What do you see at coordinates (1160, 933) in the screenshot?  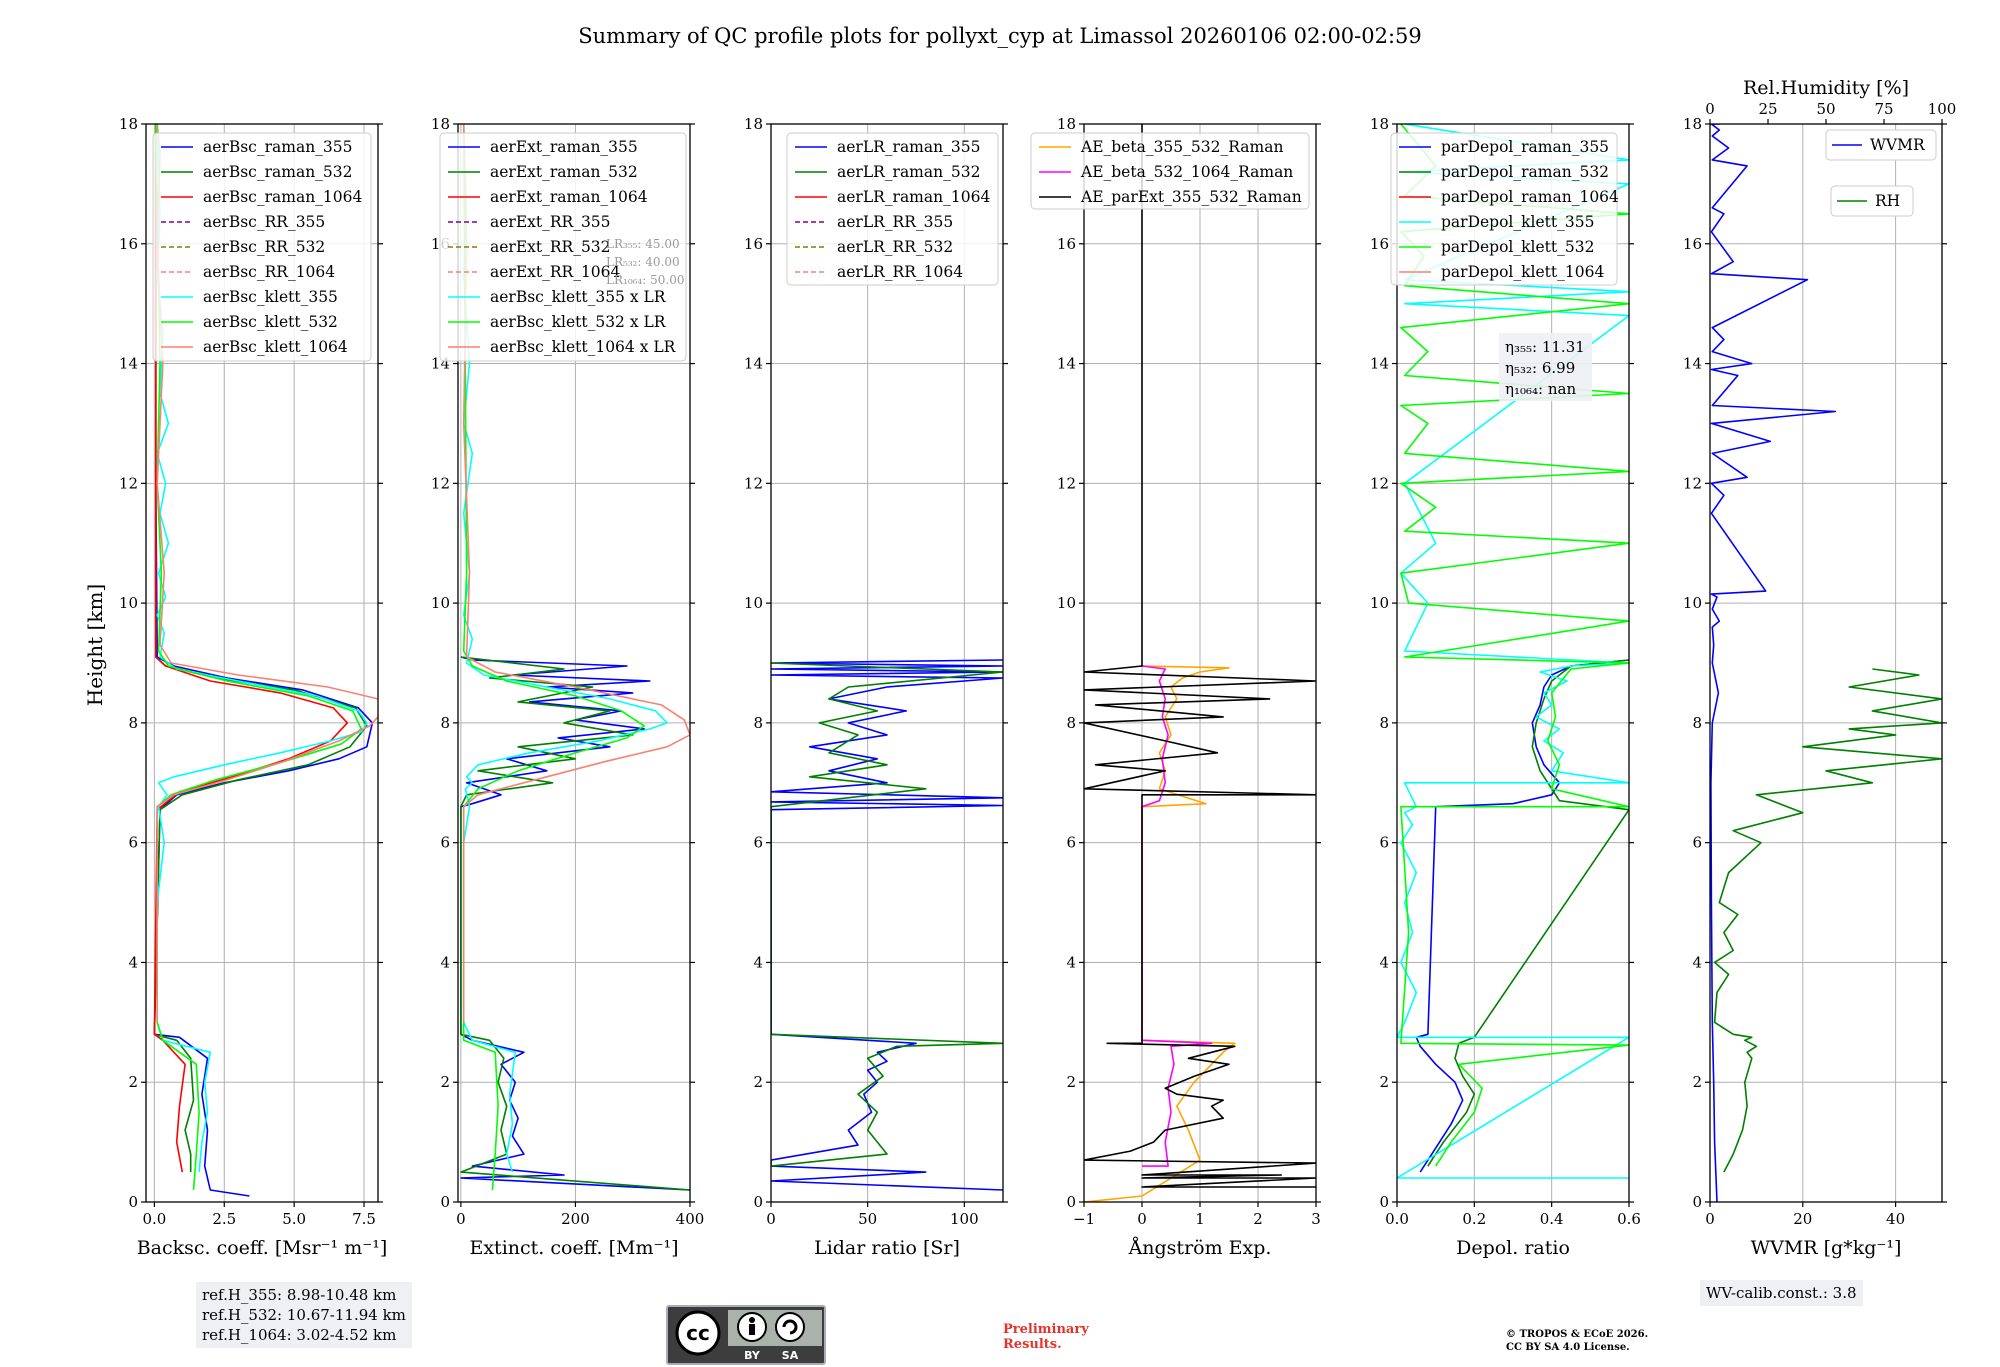 I see `series-AE_beta_355_532_Raman` at bounding box center [1160, 933].